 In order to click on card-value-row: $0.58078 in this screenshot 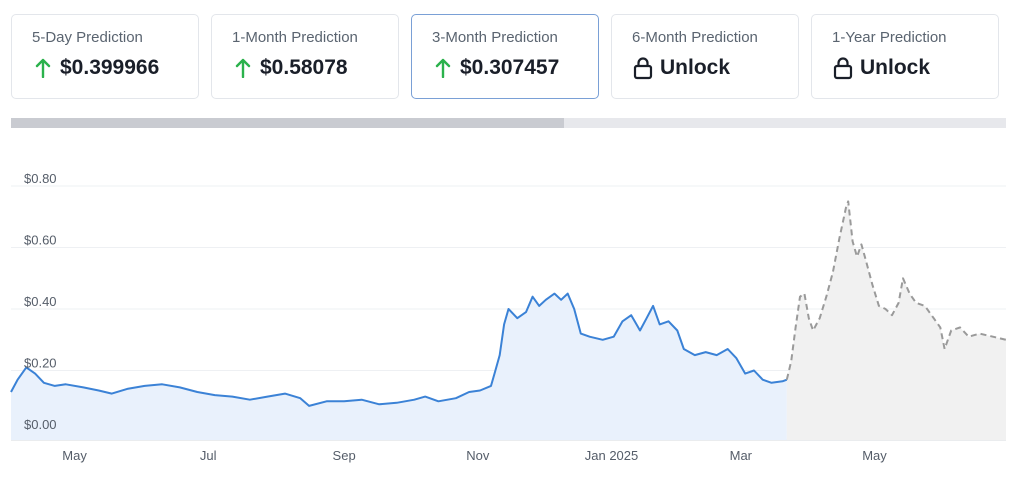, I will do `click(315, 68)`.